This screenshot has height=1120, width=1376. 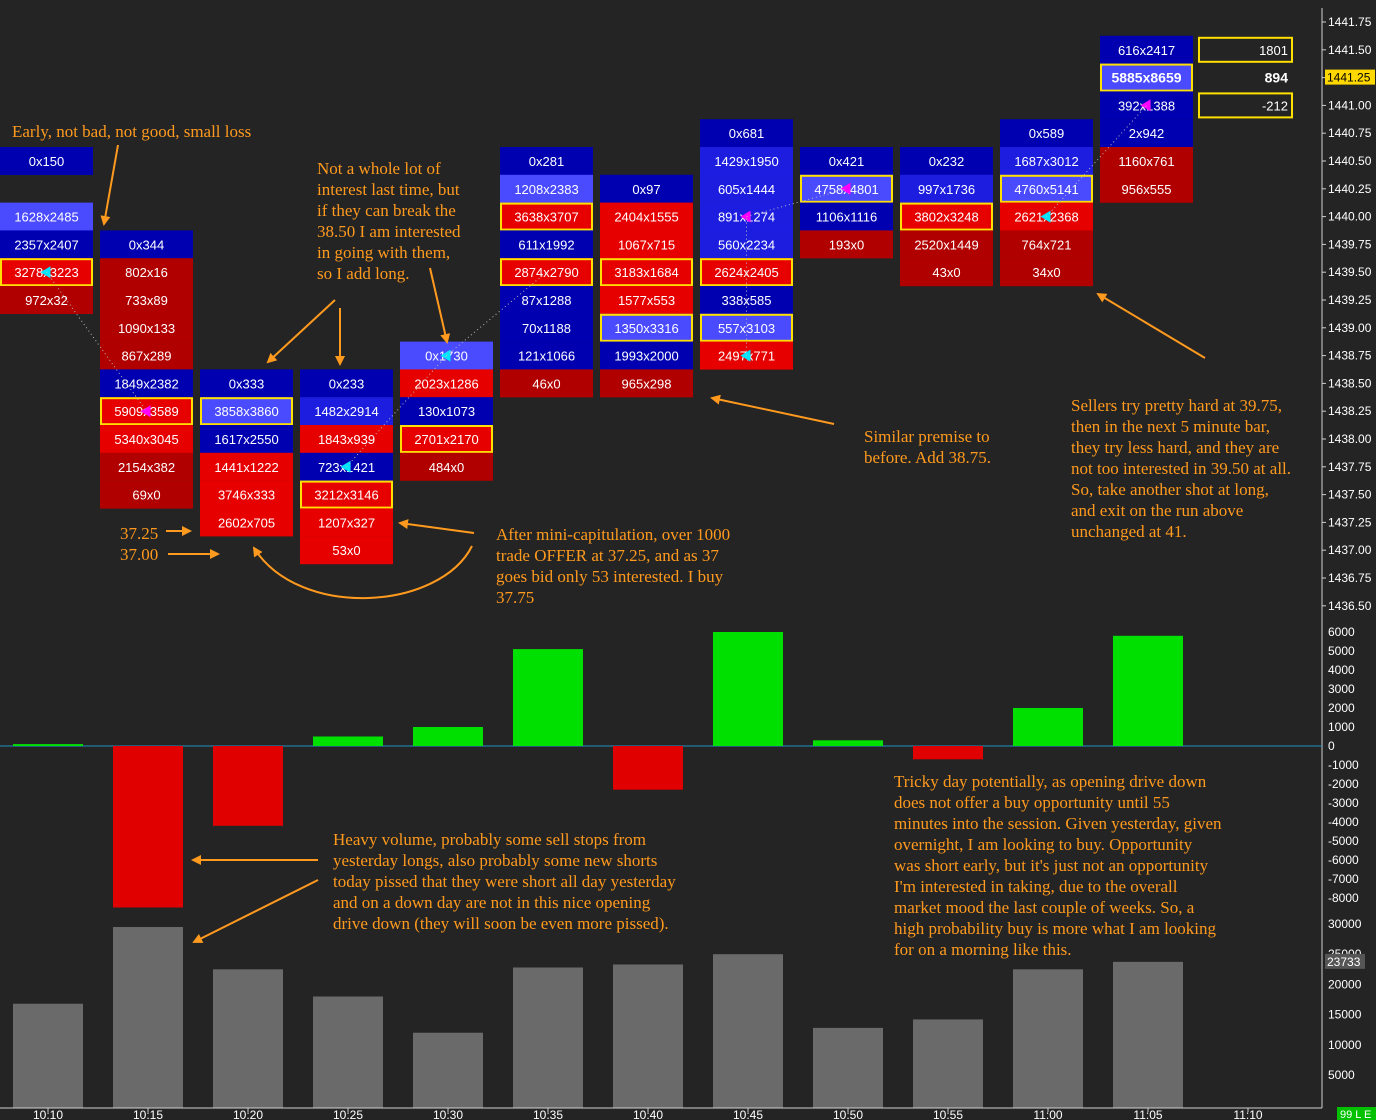 I want to click on side-panel-box, so click(x=1245, y=105).